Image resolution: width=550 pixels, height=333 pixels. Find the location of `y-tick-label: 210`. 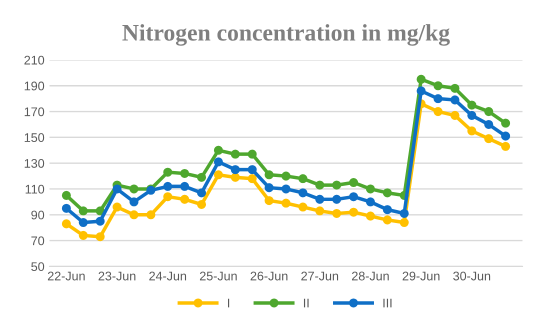

y-tick-label: 210 is located at coordinates (34, 60).